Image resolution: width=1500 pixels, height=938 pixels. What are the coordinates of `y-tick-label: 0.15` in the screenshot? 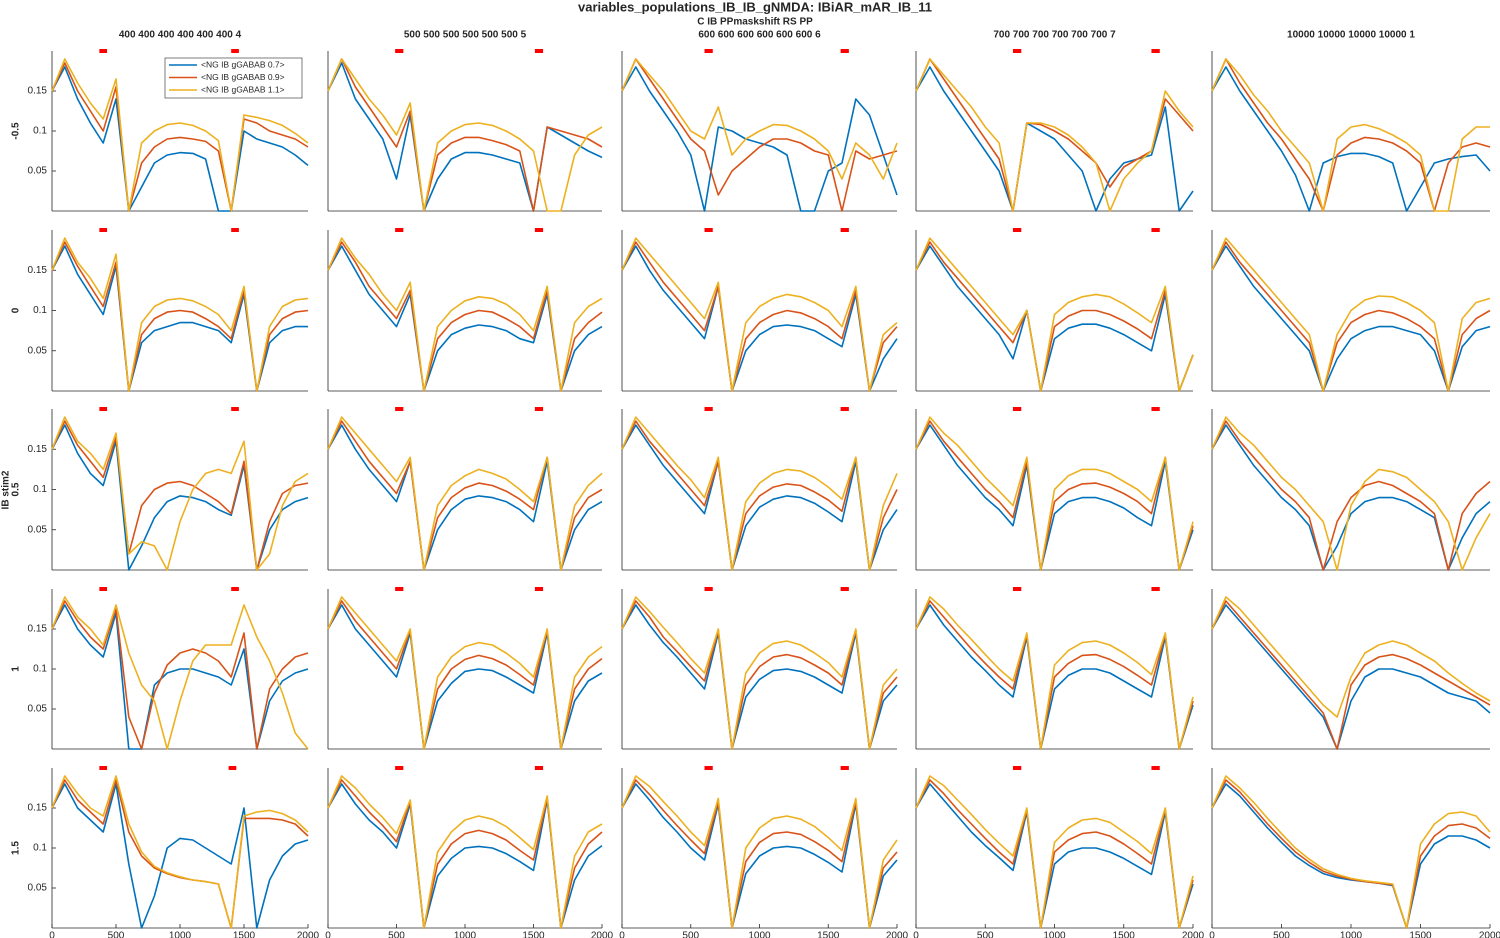 It's located at (38, 91).